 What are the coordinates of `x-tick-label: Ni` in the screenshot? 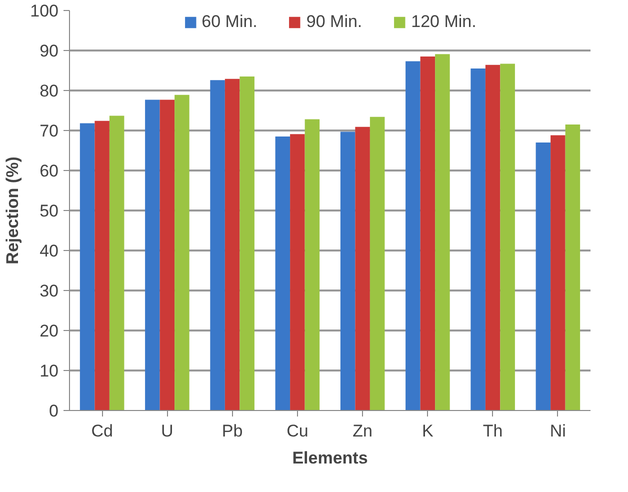 It's located at (558, 431).